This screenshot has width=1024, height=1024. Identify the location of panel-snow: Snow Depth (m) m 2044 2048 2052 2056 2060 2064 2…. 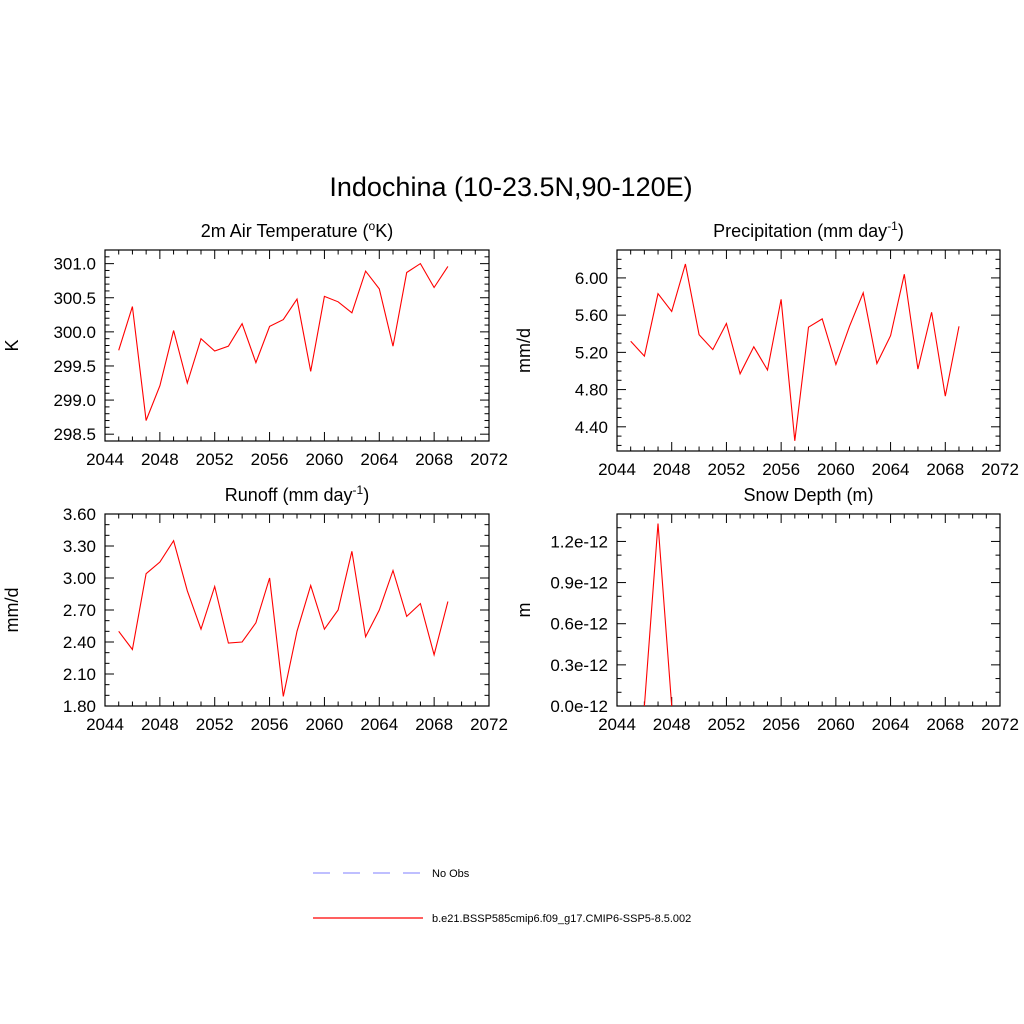
(766, 609).